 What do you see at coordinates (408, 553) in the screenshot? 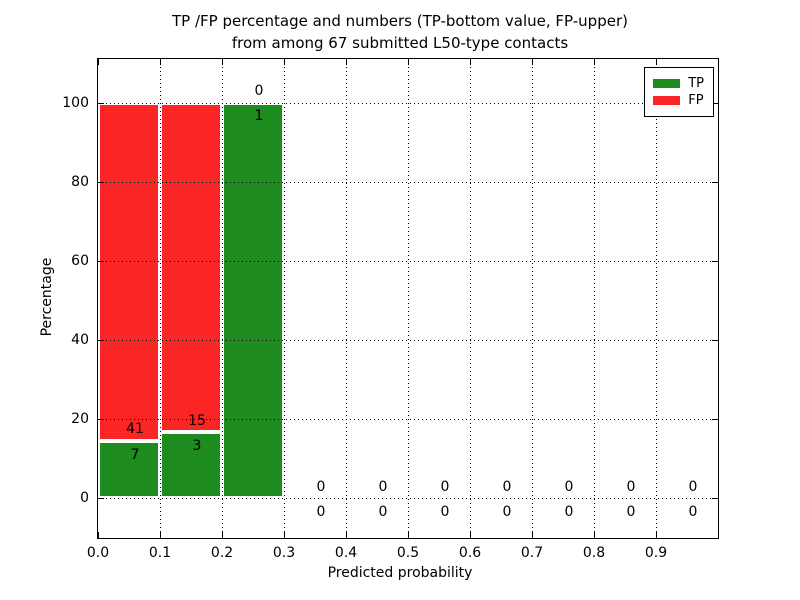
I see `x-tick-label: 0.5` at bounding box center [408, 553].